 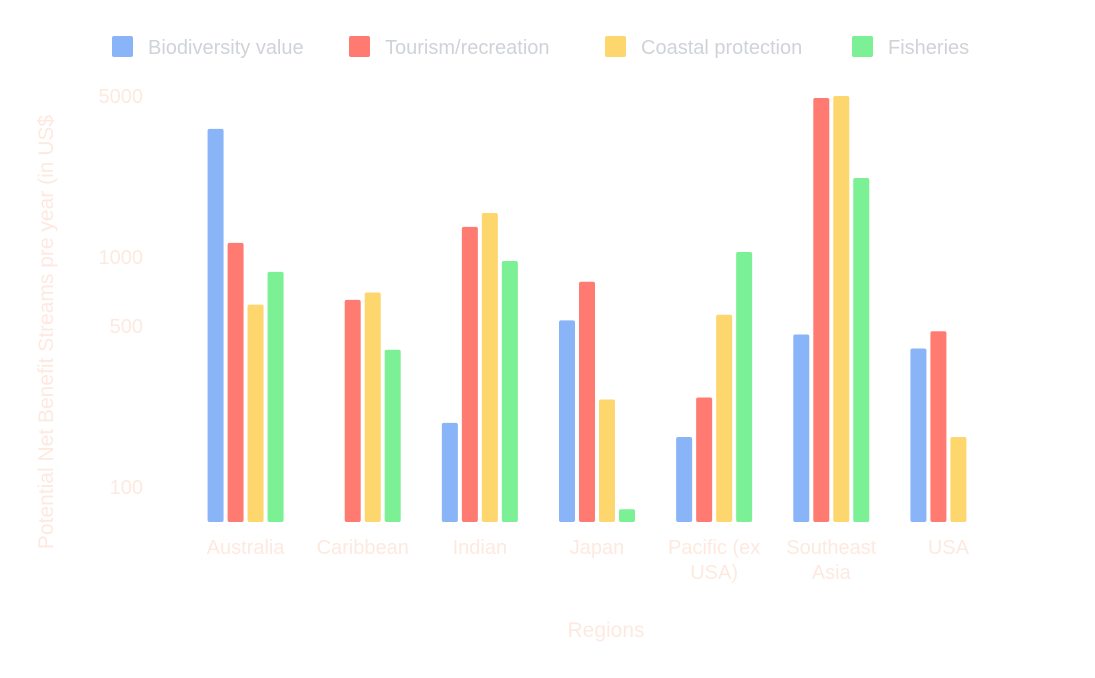 I want to click on x-tick-label-indian: Indian, so click(x=480, y=548).